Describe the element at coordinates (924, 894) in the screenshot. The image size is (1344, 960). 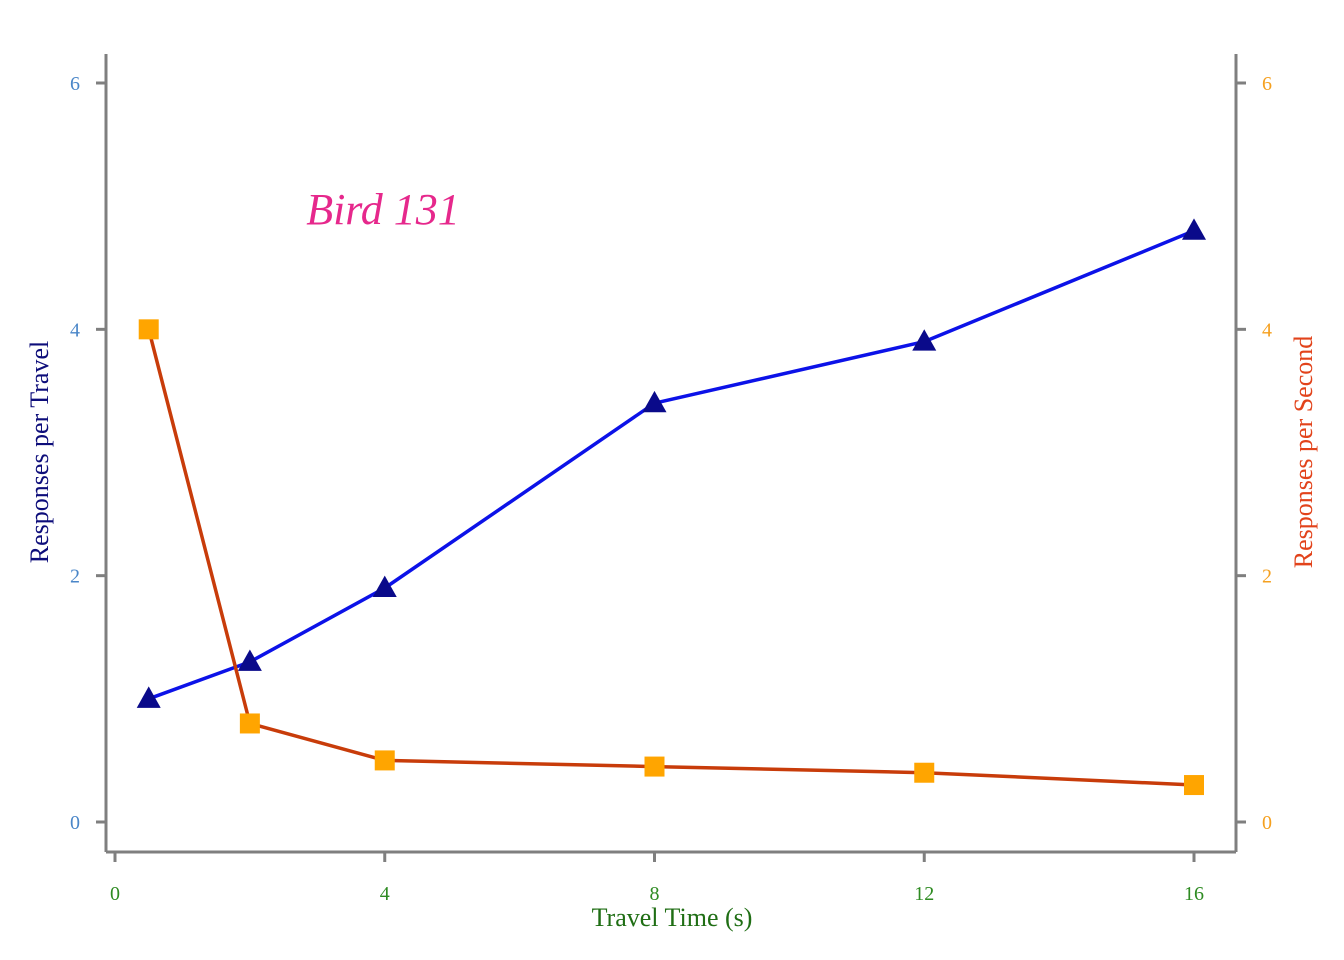
I see `x-tick-label: 12` at that location.